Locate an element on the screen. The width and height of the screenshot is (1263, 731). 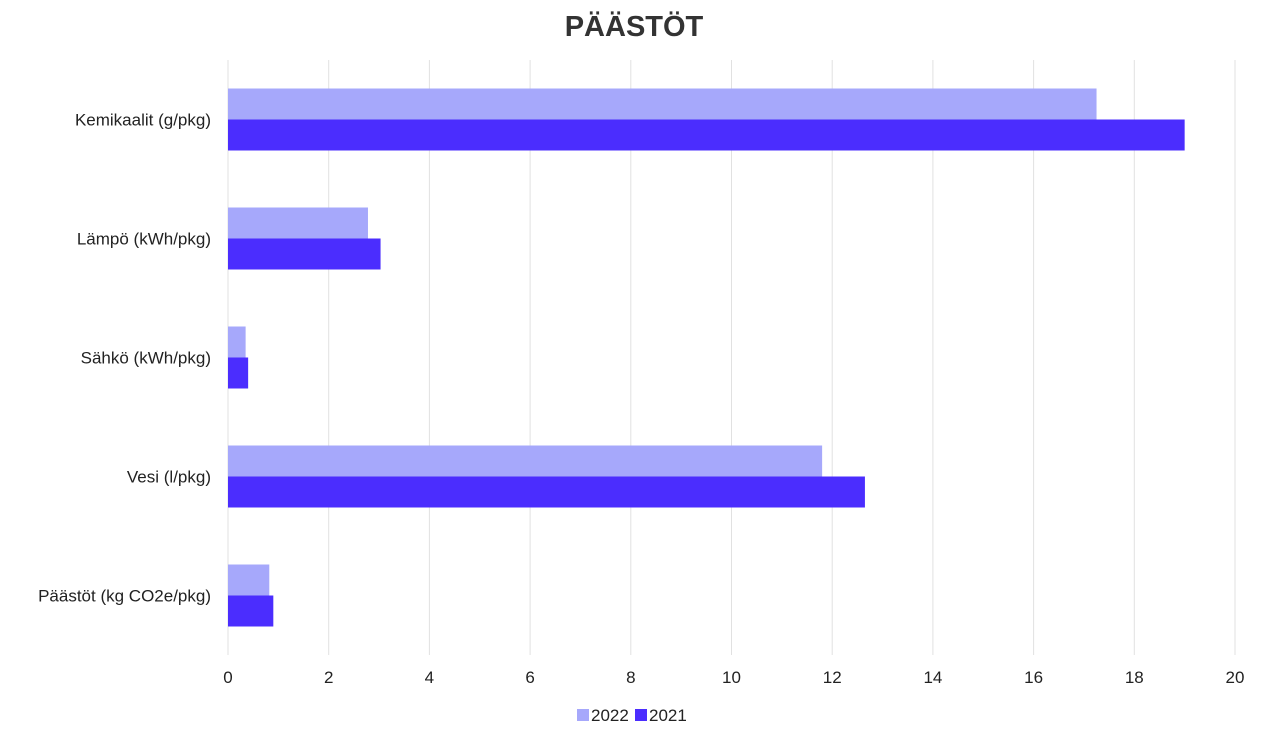
x-tick-label: 10 is located at coordinates (731, 677).